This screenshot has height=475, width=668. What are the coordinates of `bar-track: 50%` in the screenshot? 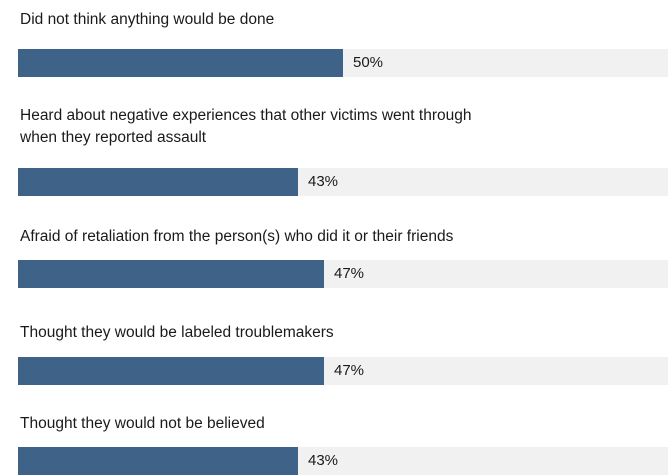 It's located at (343, 63).